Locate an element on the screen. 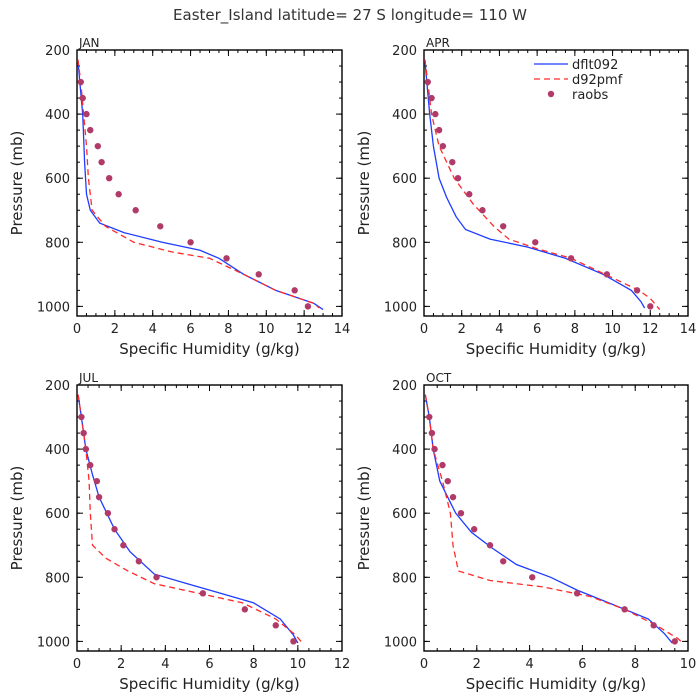 The image size is (700, 700). legend-label-raobs: raobs is located at coordinates (590, 95).